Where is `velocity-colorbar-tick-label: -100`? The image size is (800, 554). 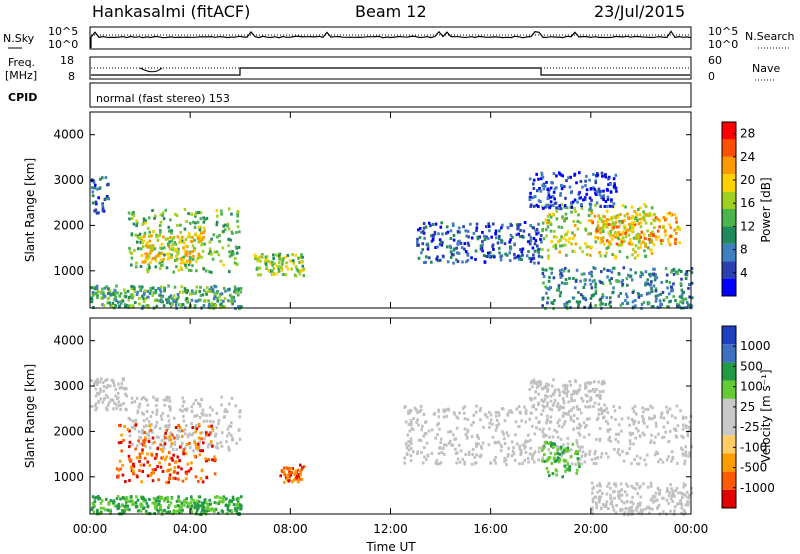
velocity-colorbar-tick-label: -100 is located at coordinates (753, 447).